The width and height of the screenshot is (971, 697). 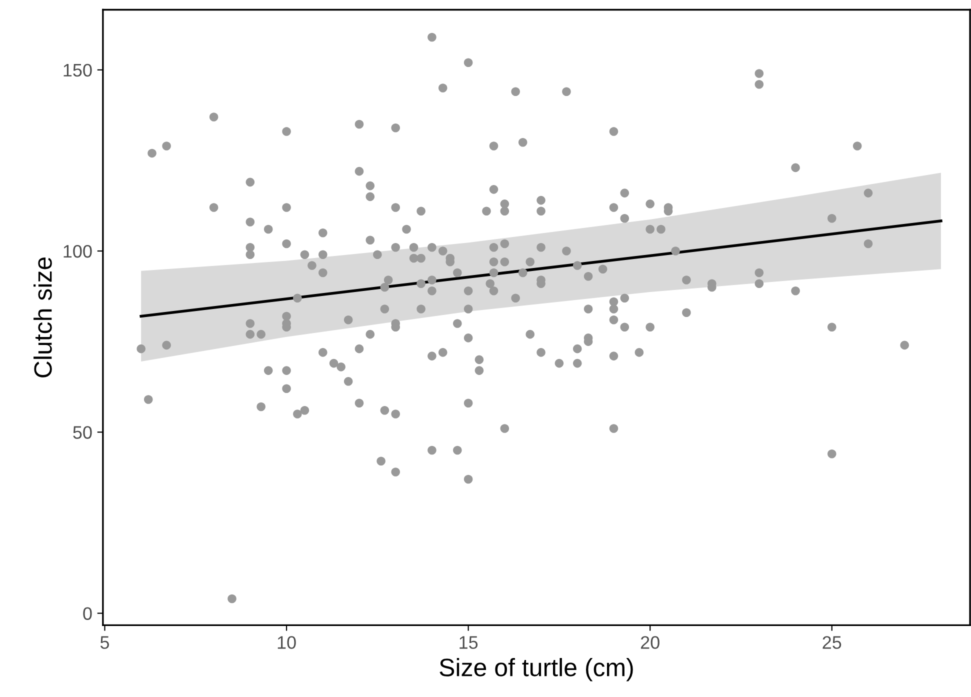 What do you see at coordinates (469, 642) in the screenshot?
I see `x-tick-label: 15` at bounding box center [469, 642].